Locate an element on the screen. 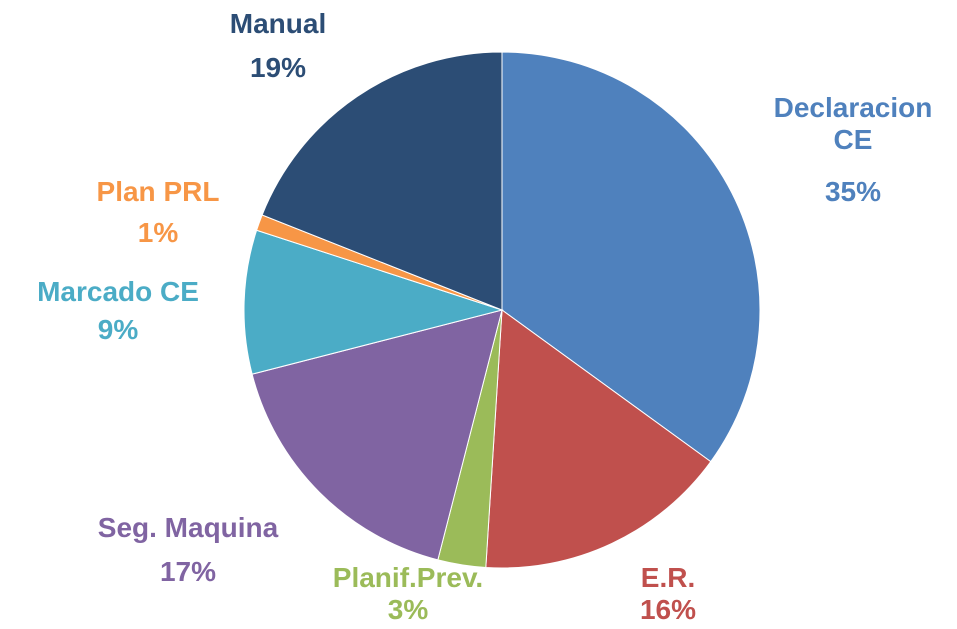 The width and height of the screenshot is (957, 629). slice-label: Manual is located at coordinates (278, 23).